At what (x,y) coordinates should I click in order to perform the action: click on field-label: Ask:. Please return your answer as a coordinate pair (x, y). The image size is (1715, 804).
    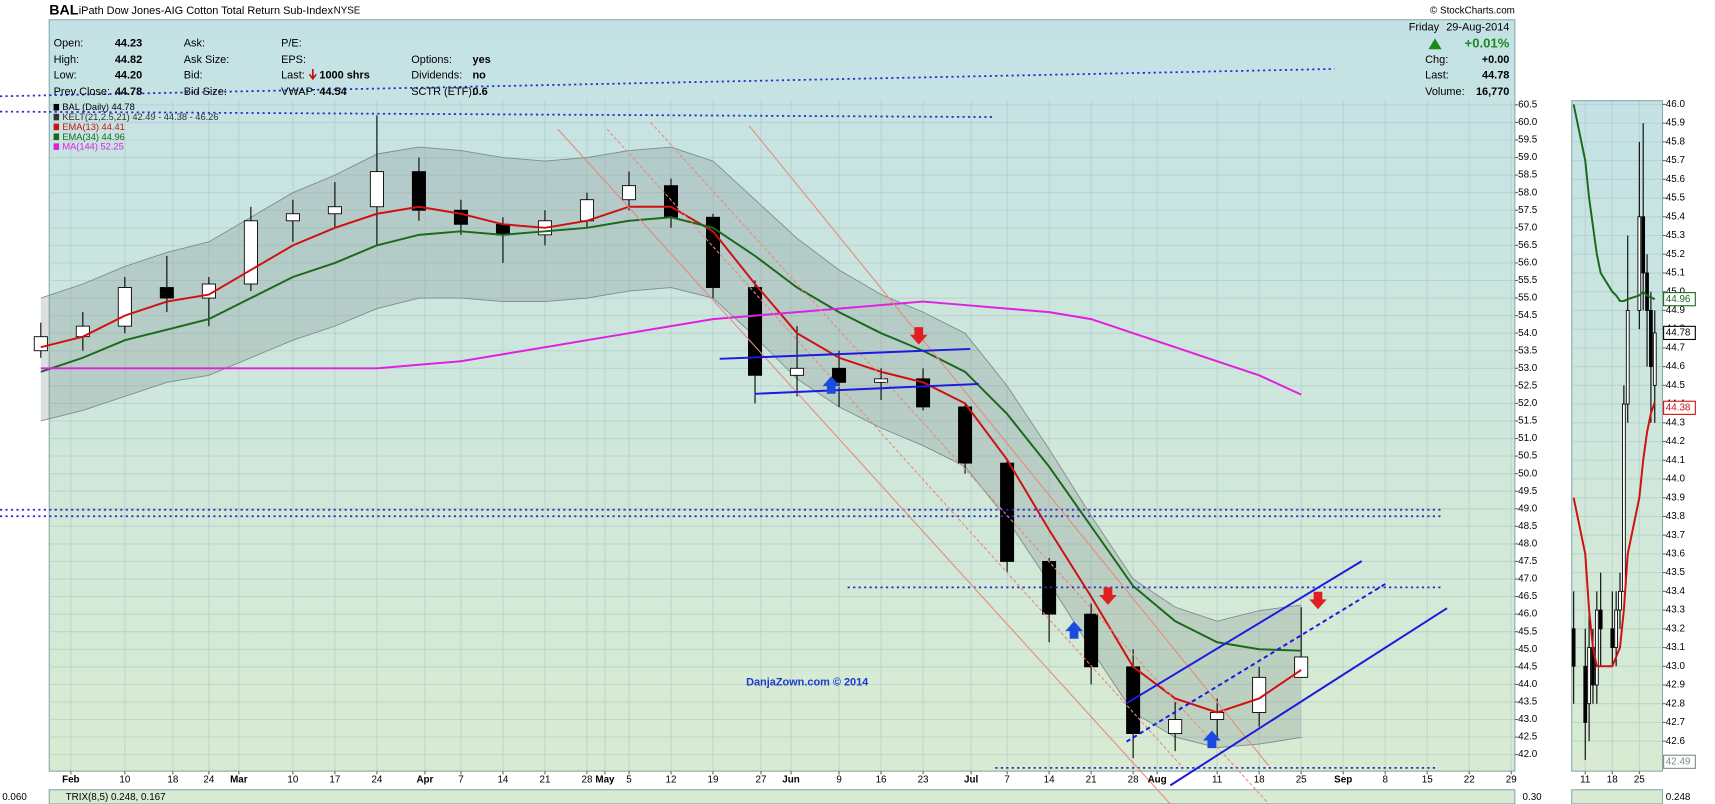
    Looking at the image, I should click on (194, 44).